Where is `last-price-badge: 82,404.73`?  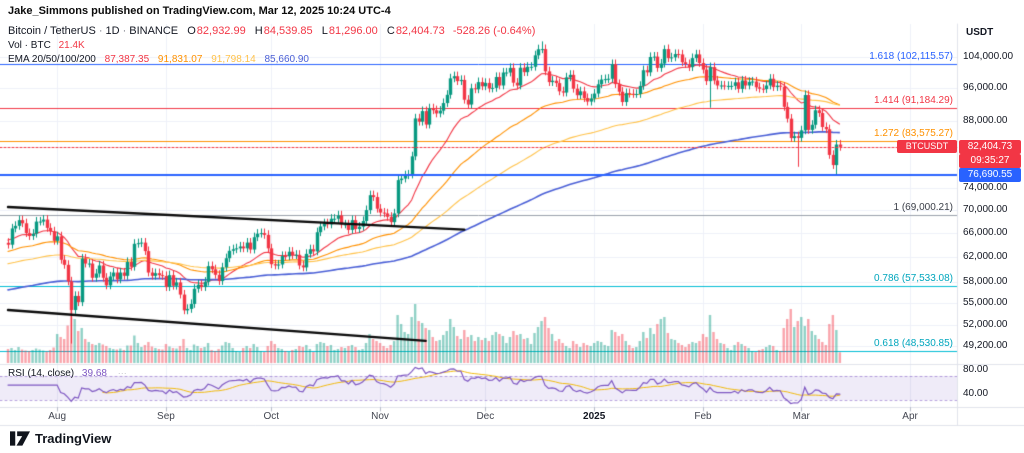
last-price-badge: 82,404.73 is located at coordinates (990, 146).